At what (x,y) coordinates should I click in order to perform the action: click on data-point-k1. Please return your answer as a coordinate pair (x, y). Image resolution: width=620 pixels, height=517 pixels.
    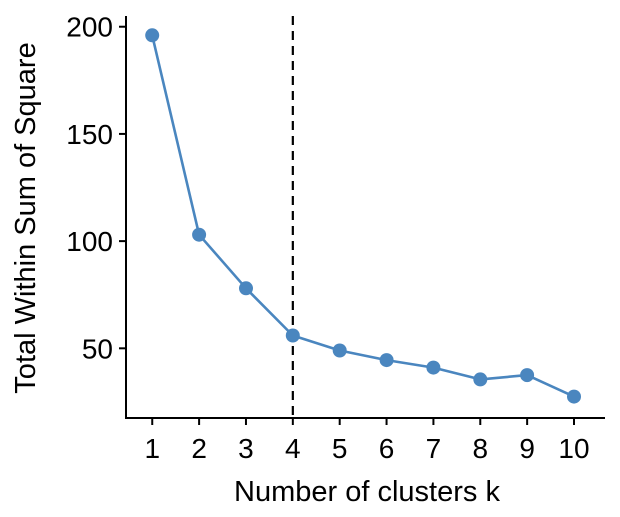
    Looking at the image, I should click on (152, 35).